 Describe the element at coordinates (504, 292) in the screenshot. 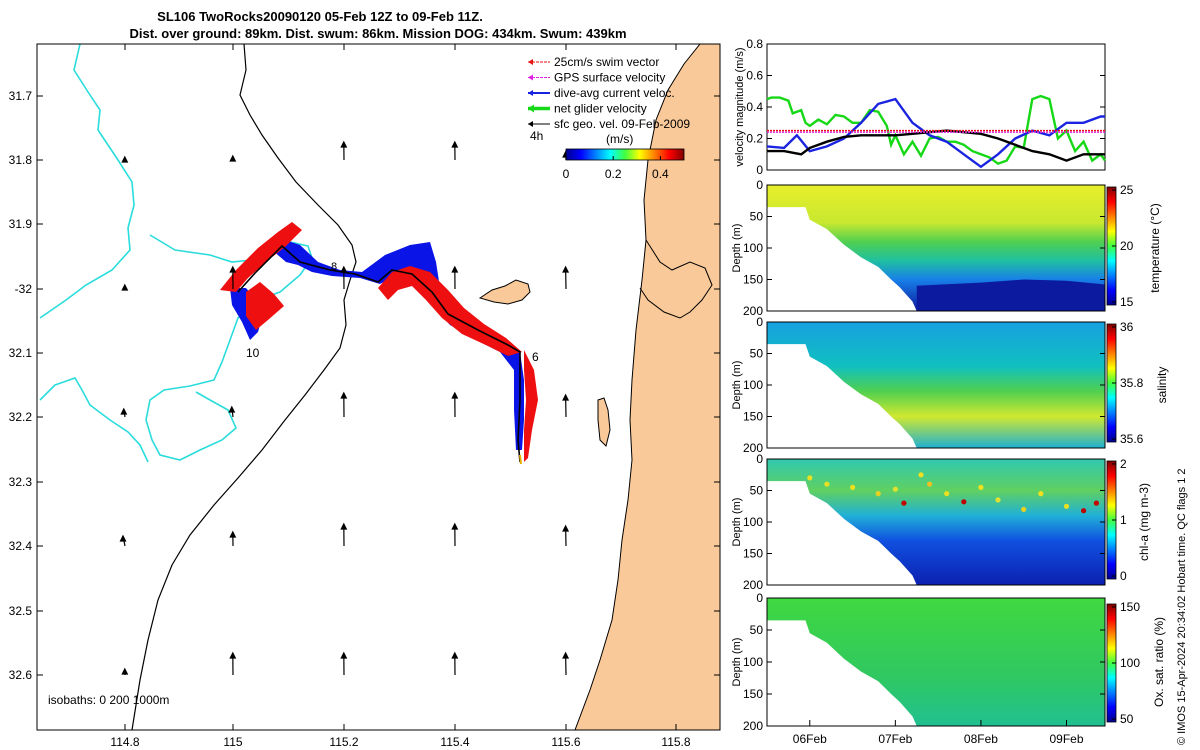

I see `land-island` at that location.